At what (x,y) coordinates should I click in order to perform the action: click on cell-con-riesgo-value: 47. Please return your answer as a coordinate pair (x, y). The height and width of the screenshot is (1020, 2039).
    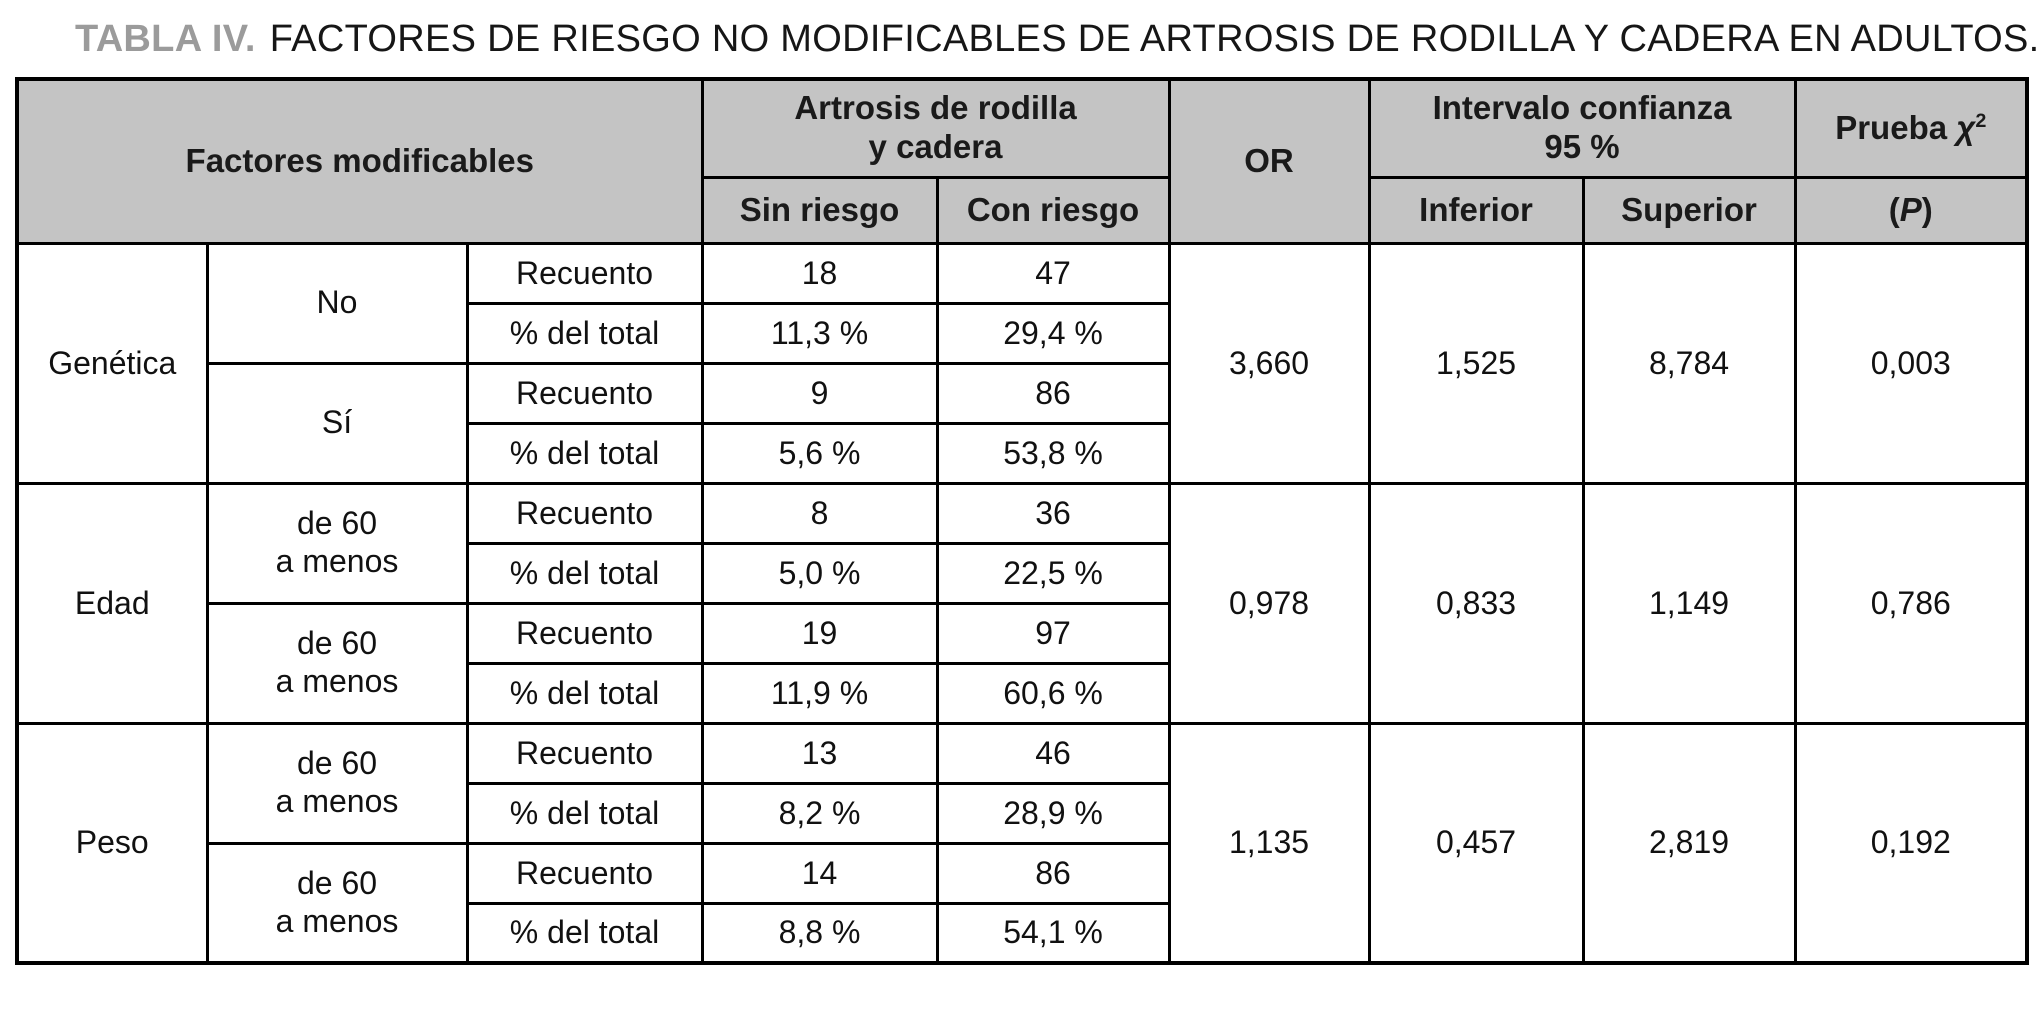
    Looking at the image, I should click on (1053, 273).